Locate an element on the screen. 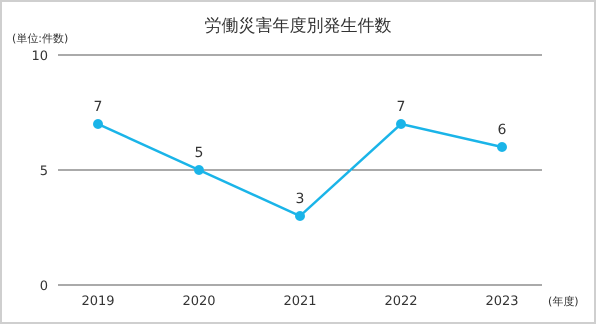 The width and height of the screenshot is (596, 324). chart-title: 労働災害年度別発生件数 is located at coordinates (298, 26).